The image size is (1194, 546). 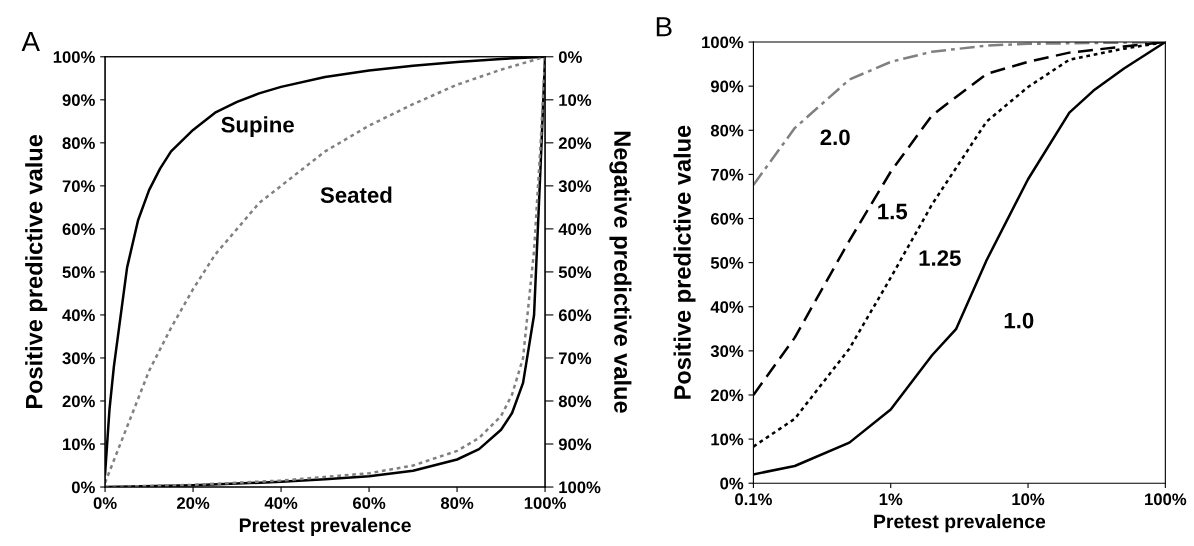 What do you see at coordinates (620, 272) in the screenshot?
I see `y2-axis-title: Negative predictive value` at bounding box center [620, 272].